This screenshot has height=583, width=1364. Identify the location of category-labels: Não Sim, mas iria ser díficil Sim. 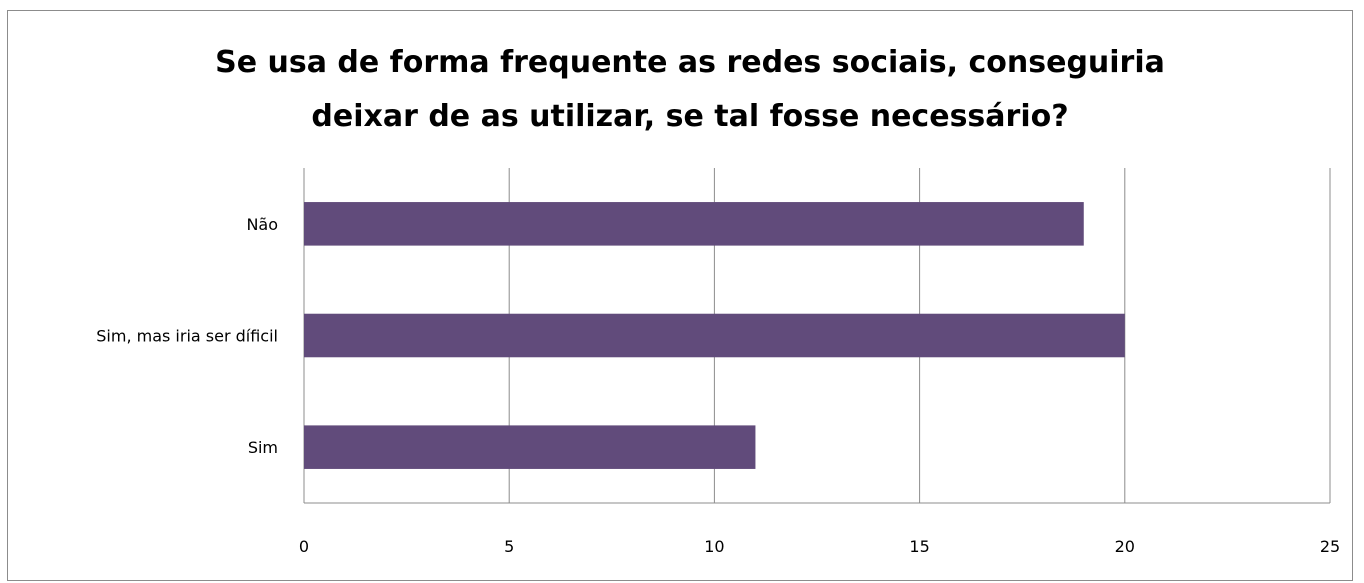
(187, 336).